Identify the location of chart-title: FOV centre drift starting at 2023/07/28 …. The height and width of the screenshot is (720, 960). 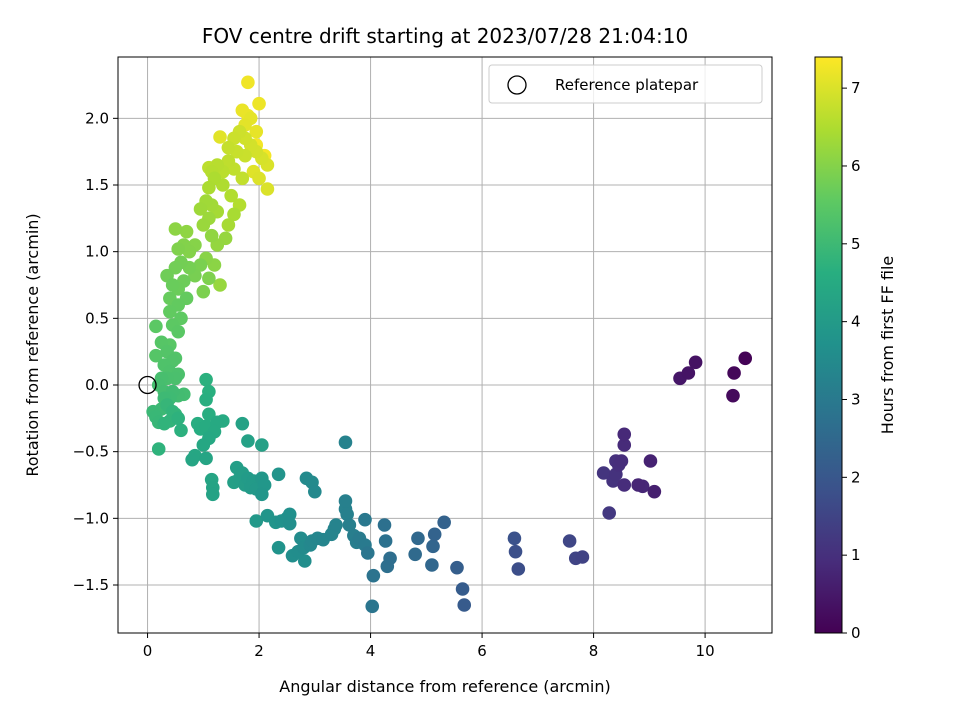
(445, 36).